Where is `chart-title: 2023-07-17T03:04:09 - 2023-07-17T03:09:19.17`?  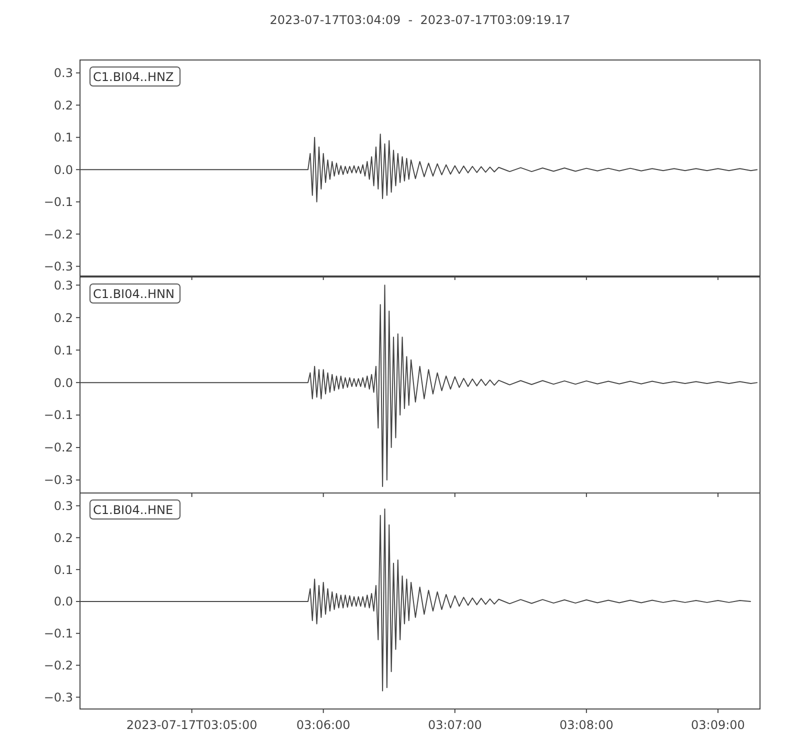
chart-title: 2023-07-17T03:04:09 - 2023-07-17T03:09:19.17 is located at coordinates (420, 20).